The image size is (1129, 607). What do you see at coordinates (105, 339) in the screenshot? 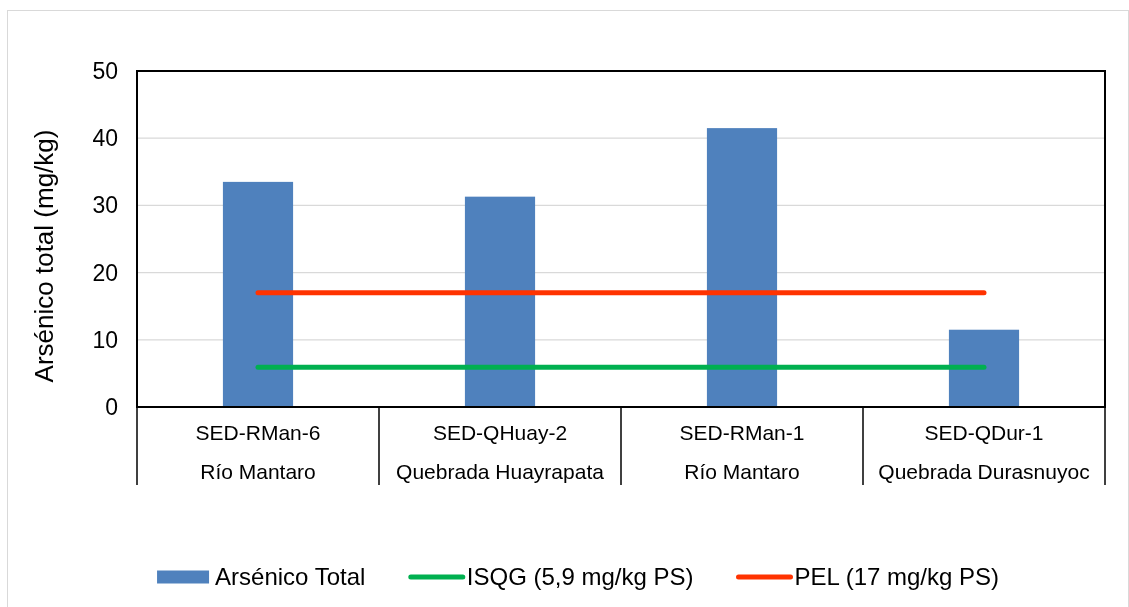
I see `y-tick-label: 10` at bounding box center [105, 339].